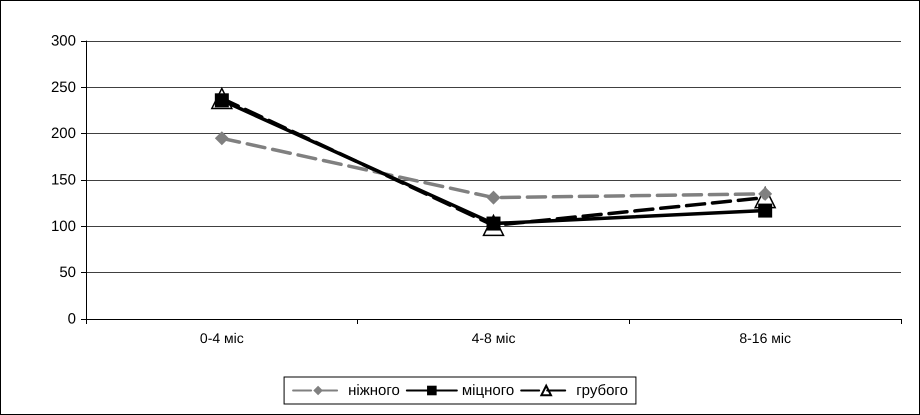 Image resolution: width=920 pixels, height=415 pixels. Describe the element at coordinates (488, 390) in the screenshot. I see `legend-label: міцного` at that location.